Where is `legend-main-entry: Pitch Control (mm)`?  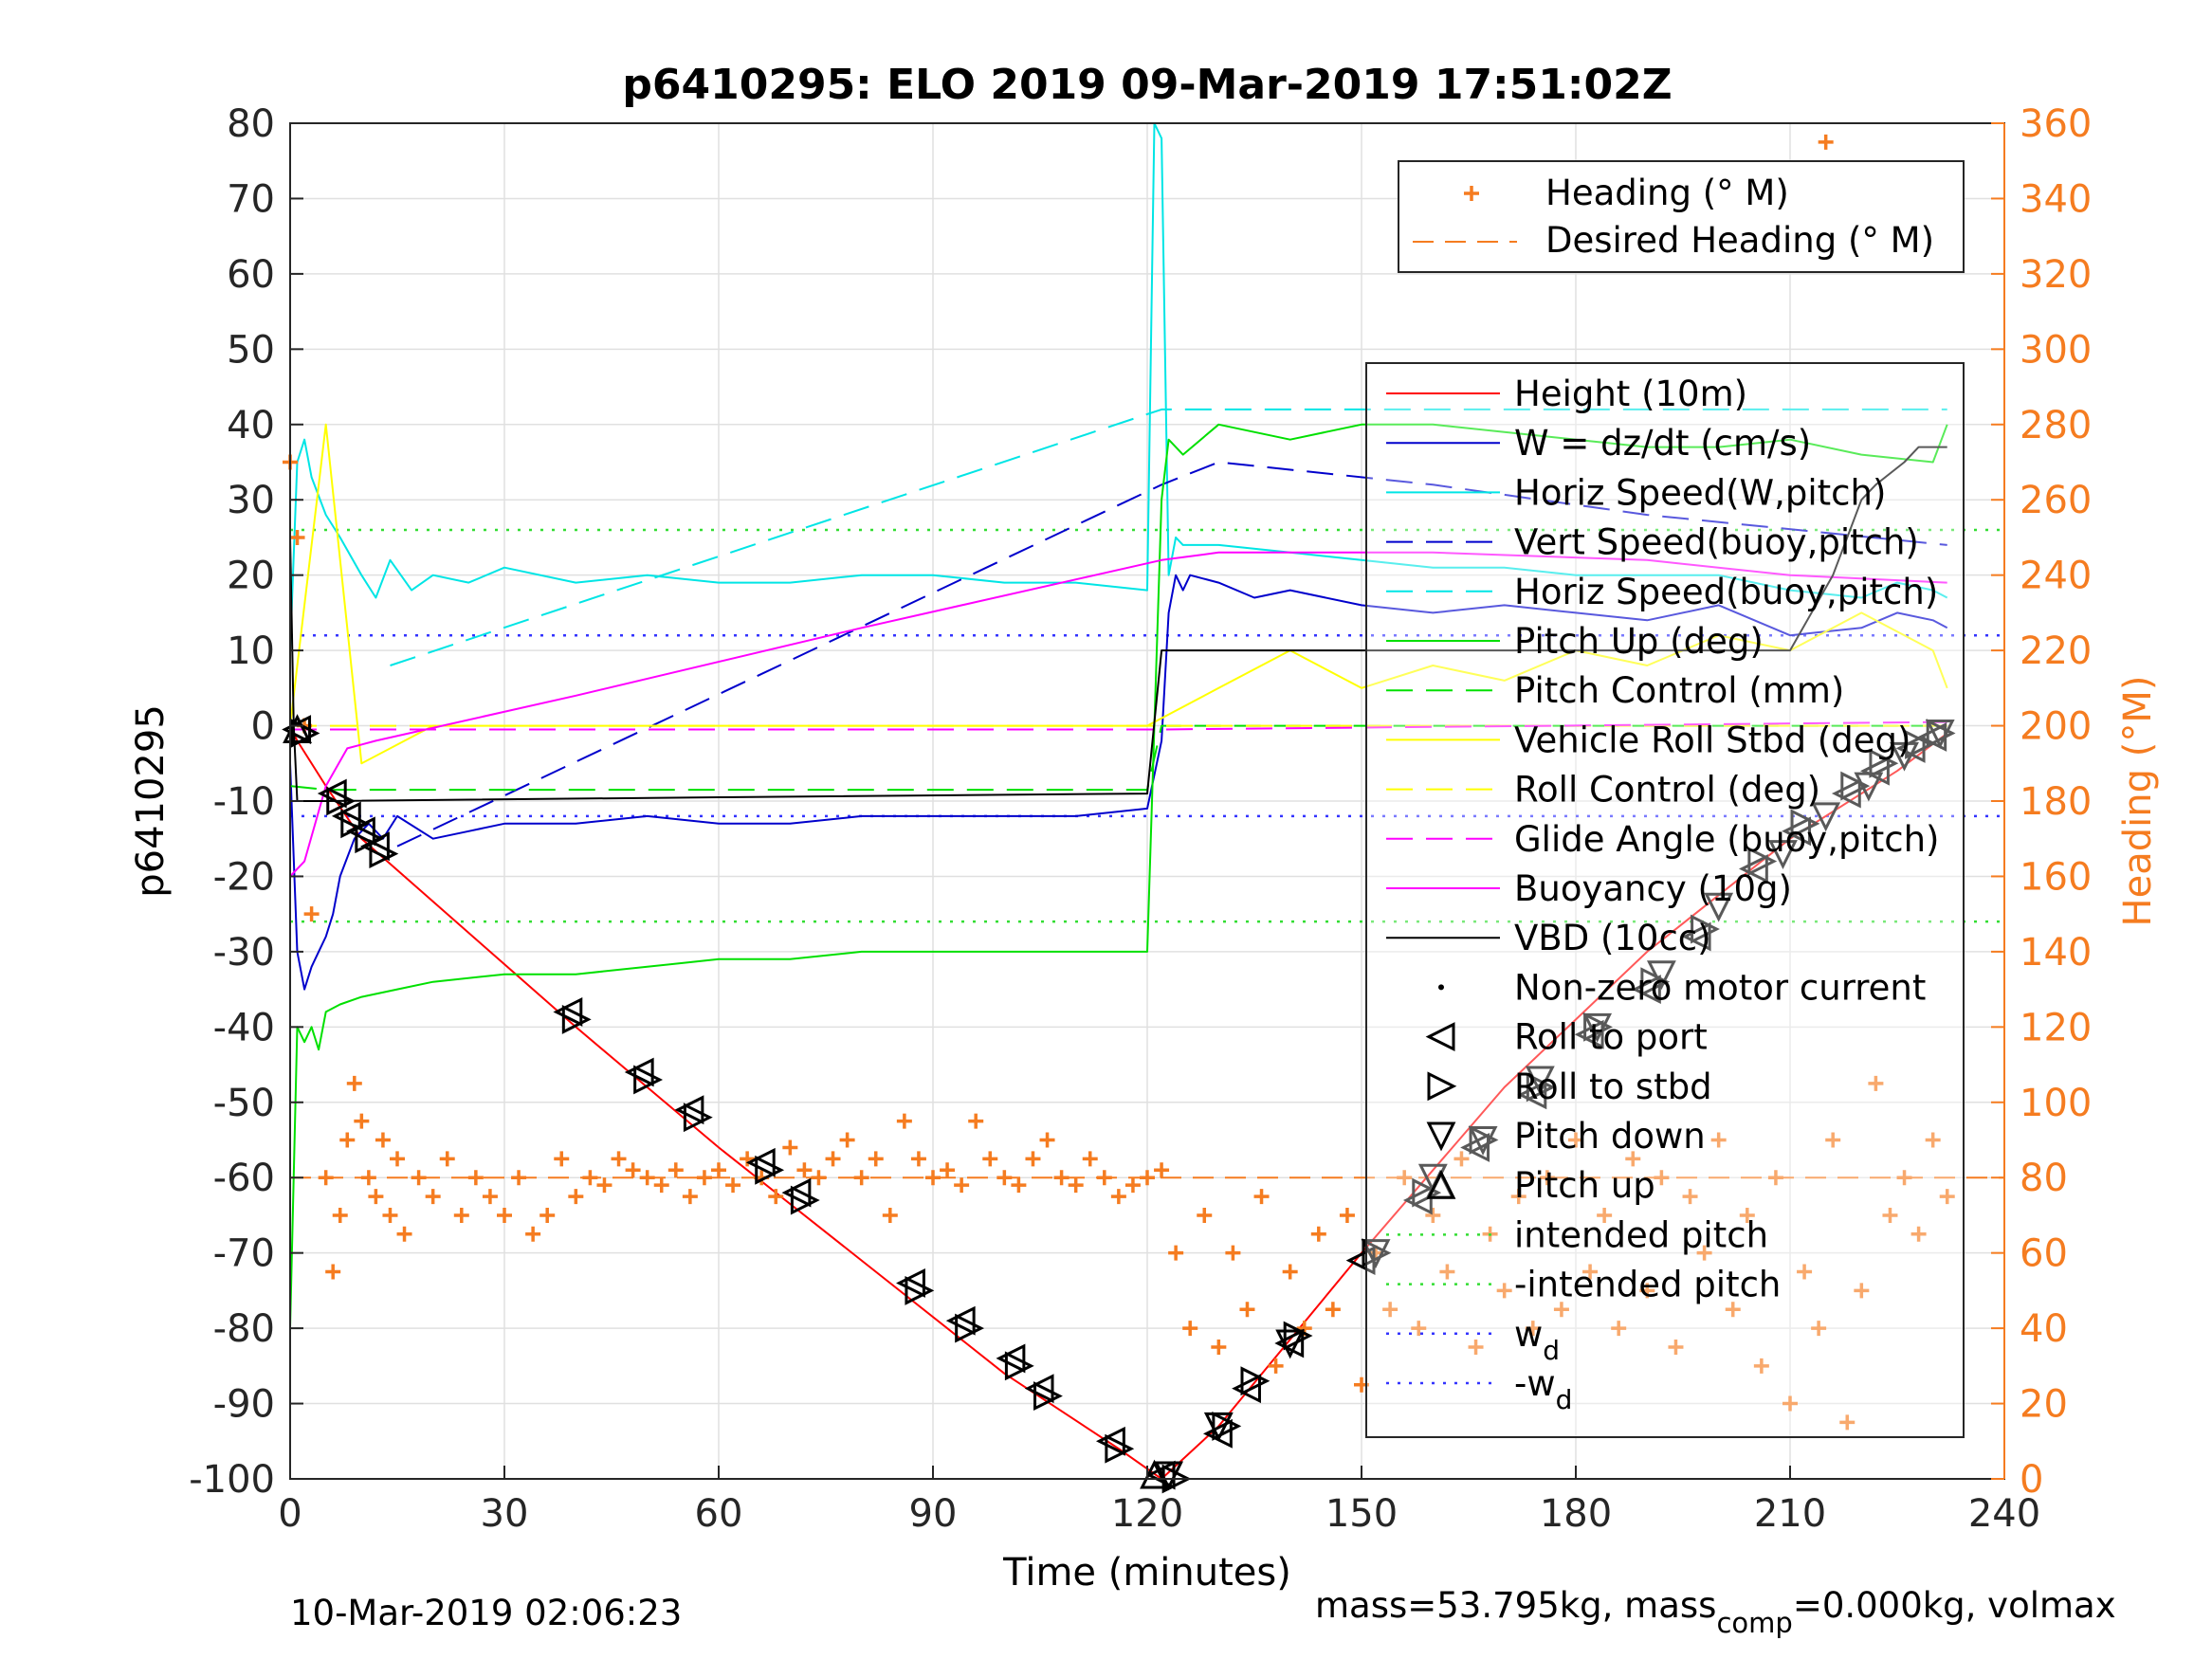
legend-main-entry: Pitch Control (mm) is located at coordinates (1679, 690).